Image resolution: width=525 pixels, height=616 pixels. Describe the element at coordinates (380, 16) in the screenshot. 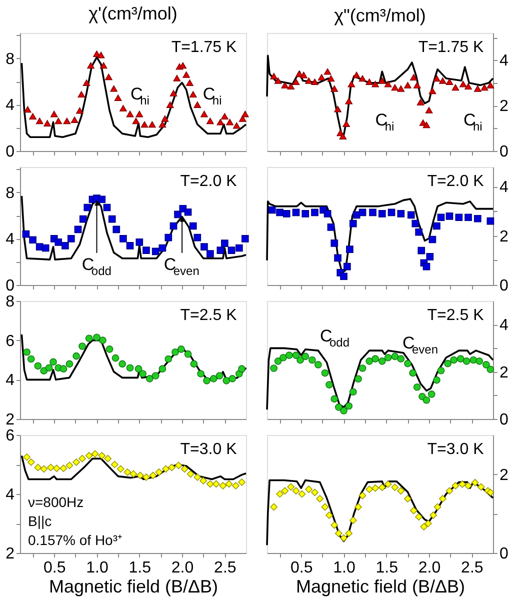

I see `chart-title: χ"(cm³/mol)` at that location.